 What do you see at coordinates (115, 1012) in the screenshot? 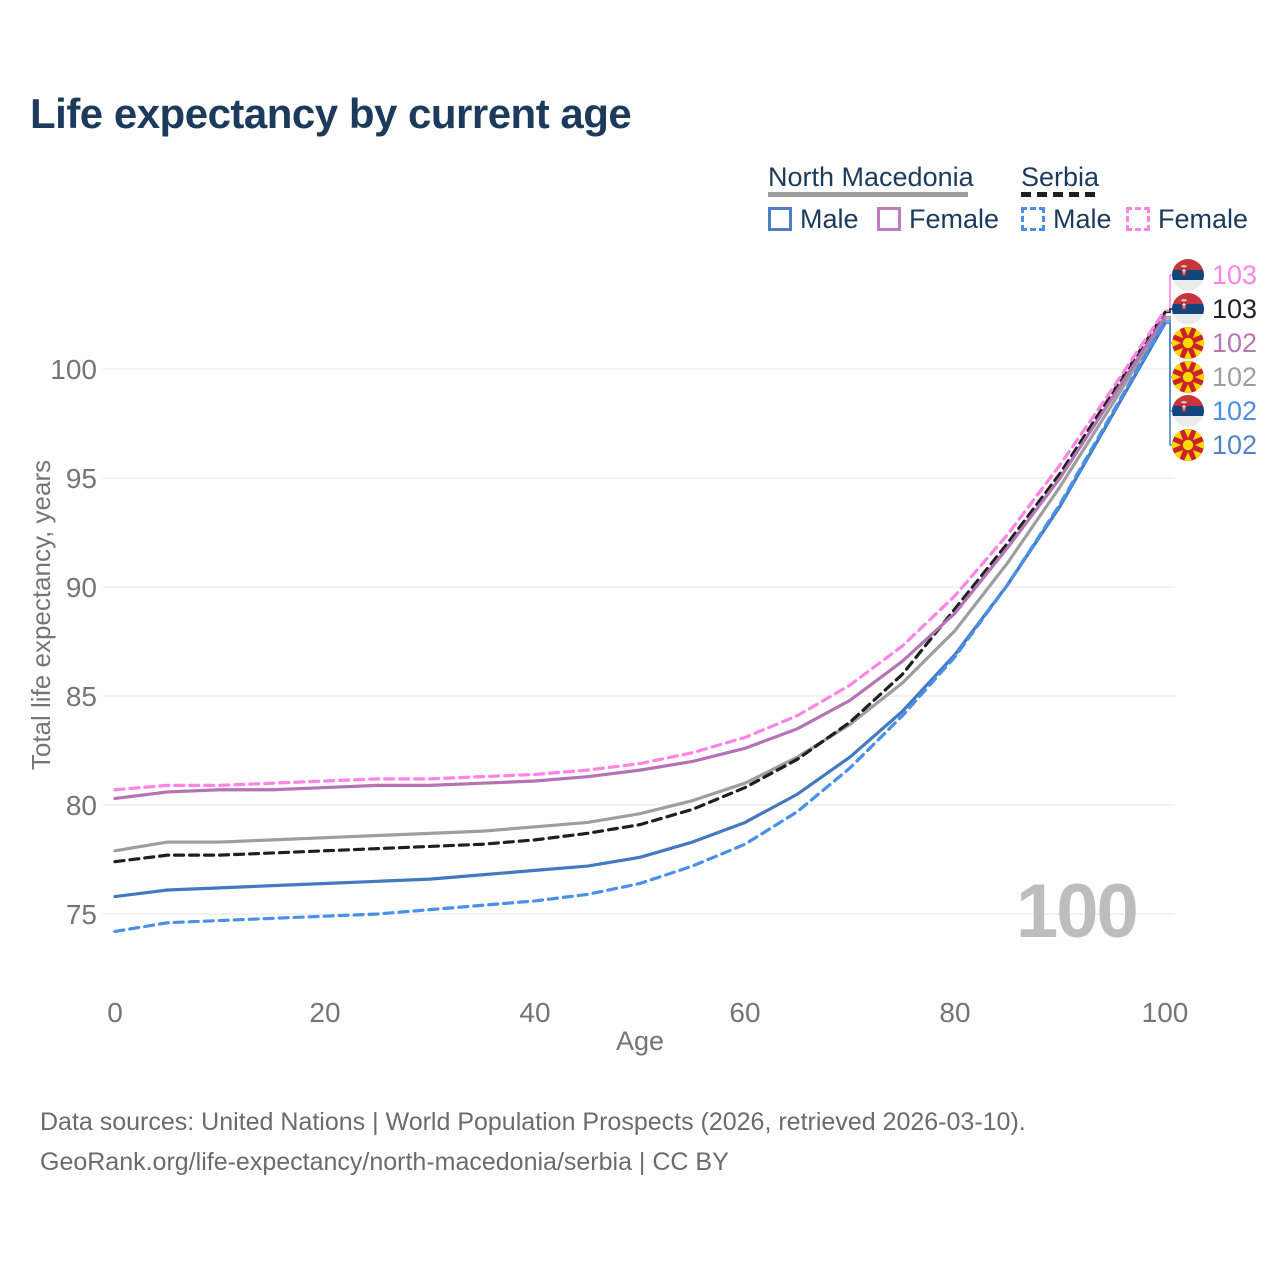
I see `x-tick-0: 0` at bounding box center [115, 1012].